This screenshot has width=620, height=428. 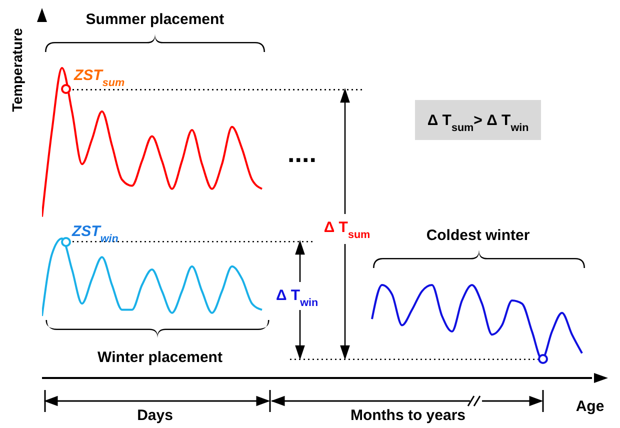 What do you see at coordinates (297, 298) in the screenshot?
I see `annotation: Δ T$_{win}$` at bounding box center [297, 298].